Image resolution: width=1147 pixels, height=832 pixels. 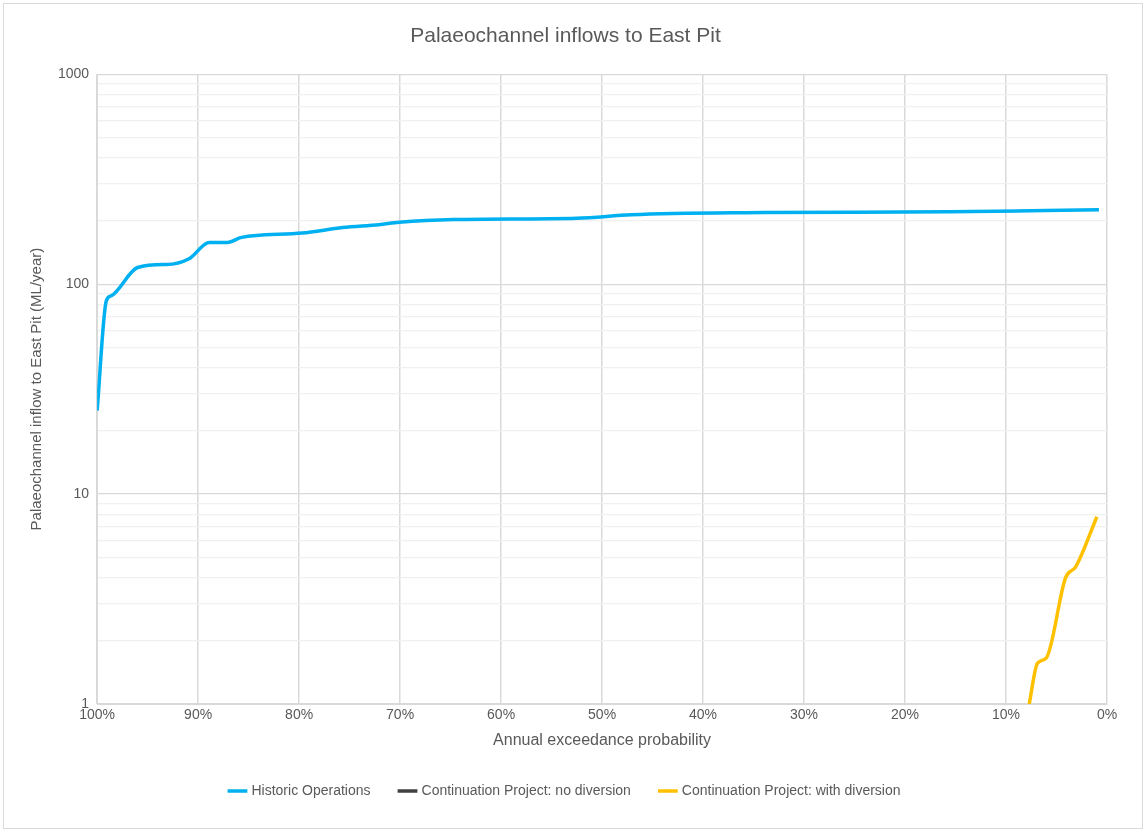 What do you see at coordinates (602, 714) in the screenshot?
I see `x-tick-label: 50%` at bounding box center [602, 714].